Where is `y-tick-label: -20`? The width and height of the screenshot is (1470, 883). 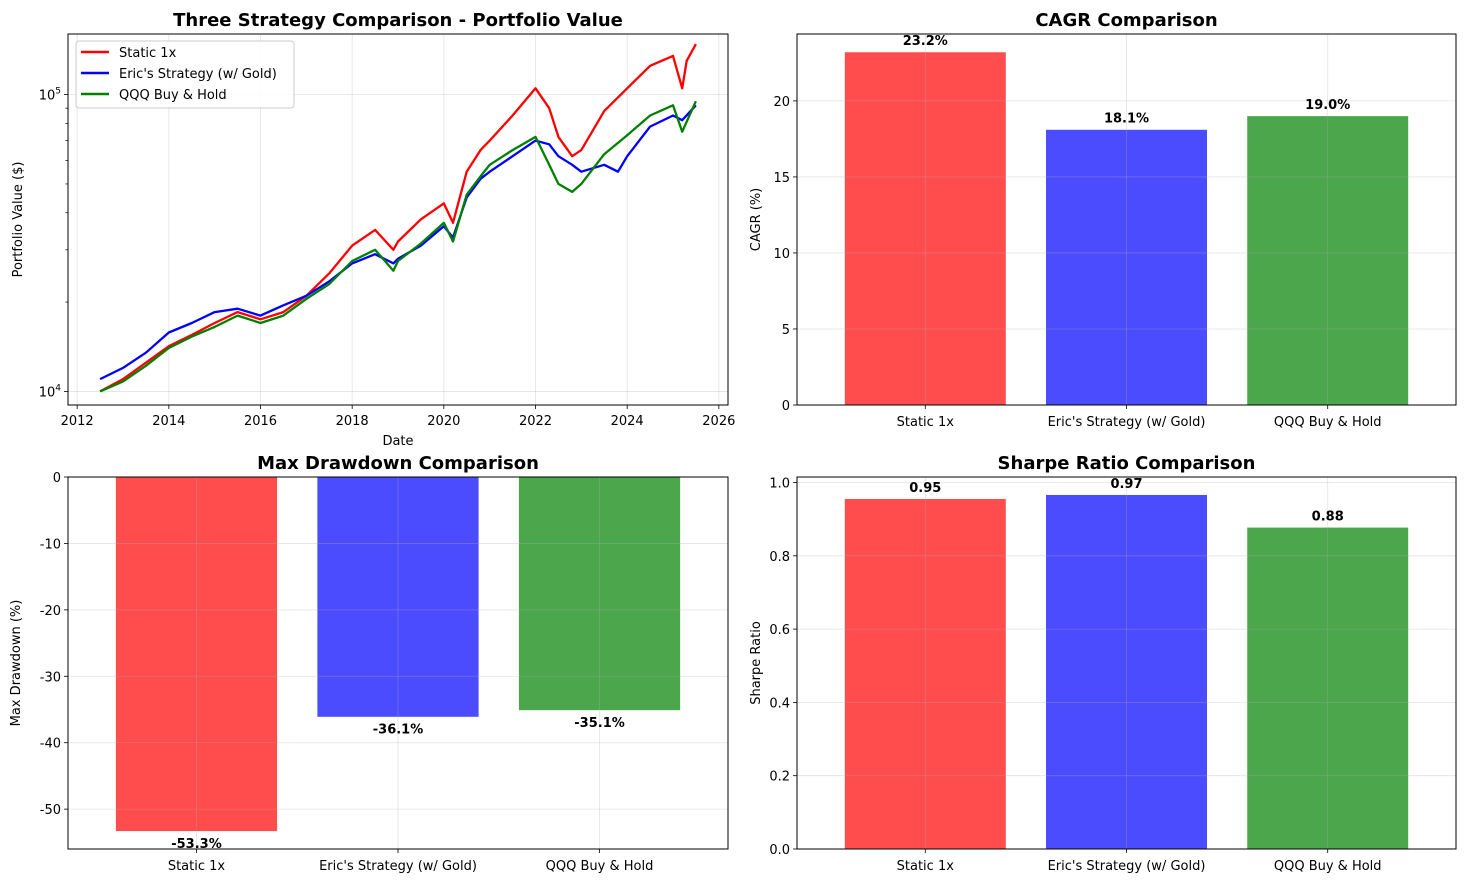 y-tick-label: -20 is located at coordinates (50, 611).